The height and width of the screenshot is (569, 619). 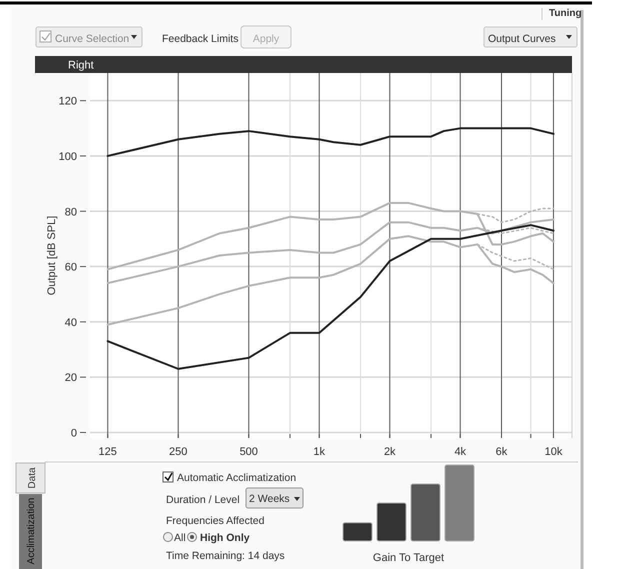 I want to click on x-tick-label: 6k, so click(x=502, y=452).